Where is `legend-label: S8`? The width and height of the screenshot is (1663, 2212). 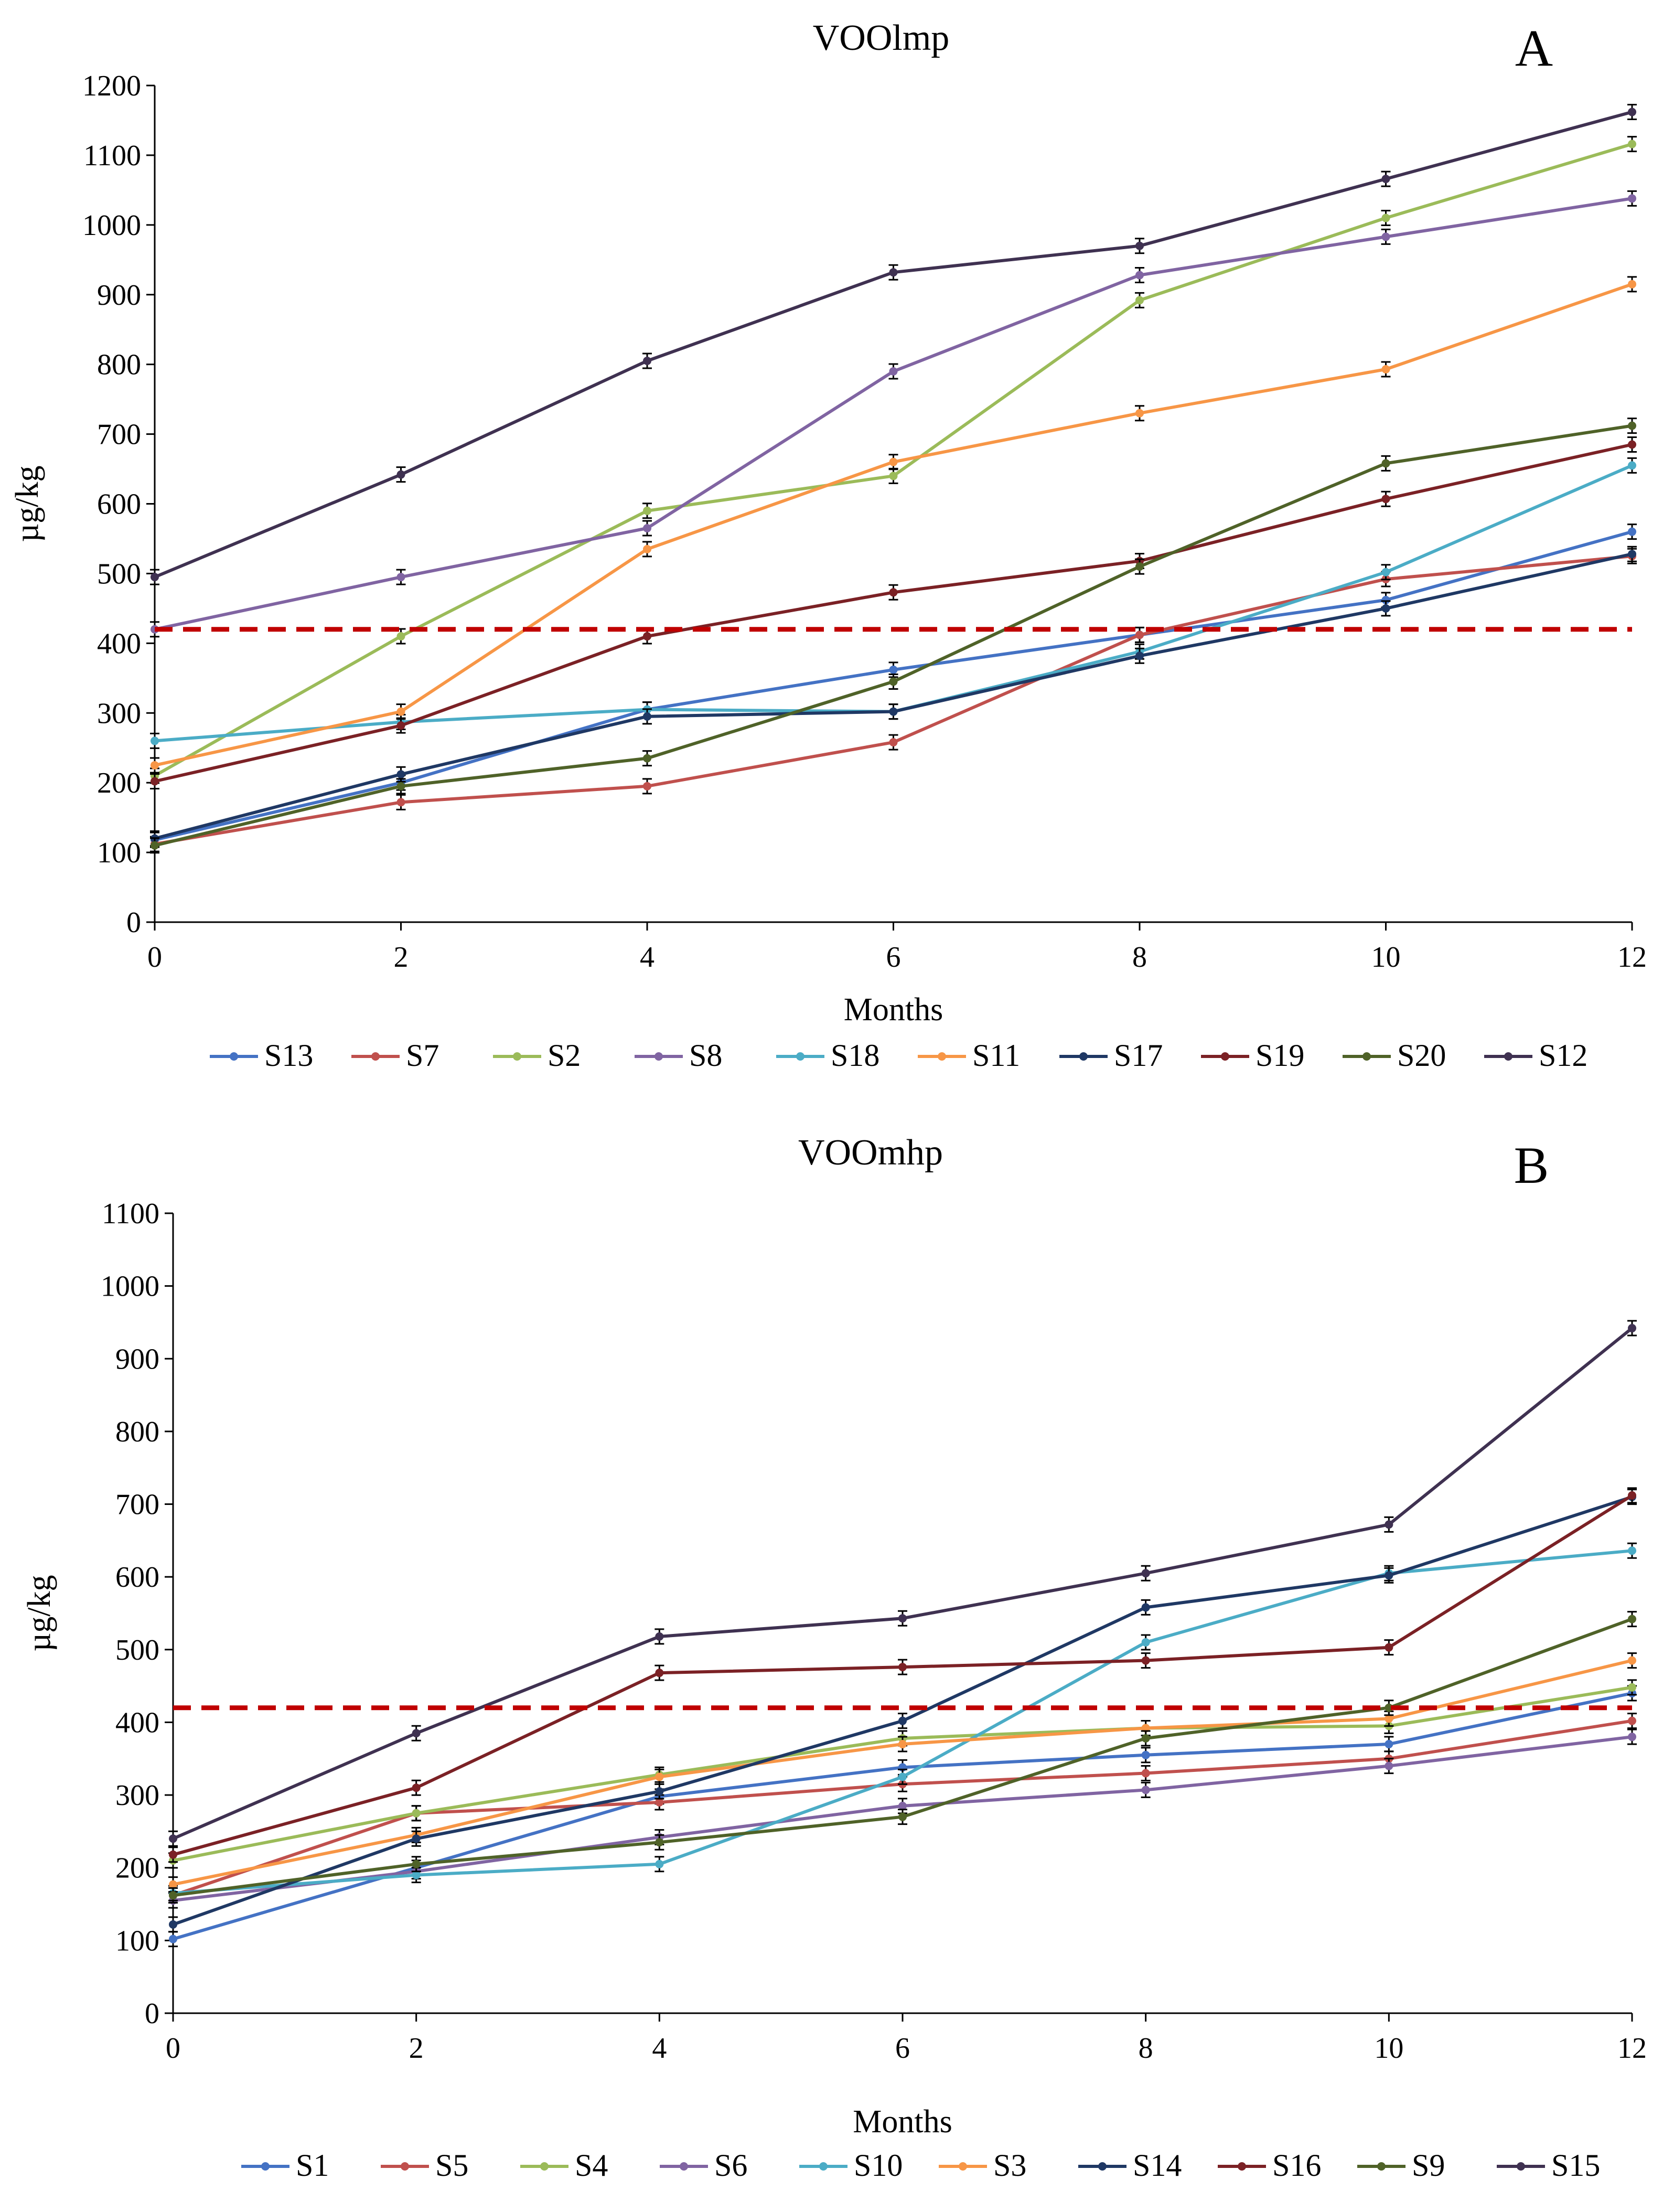 legend-label: S8 is located at coordinates (706, 1055).